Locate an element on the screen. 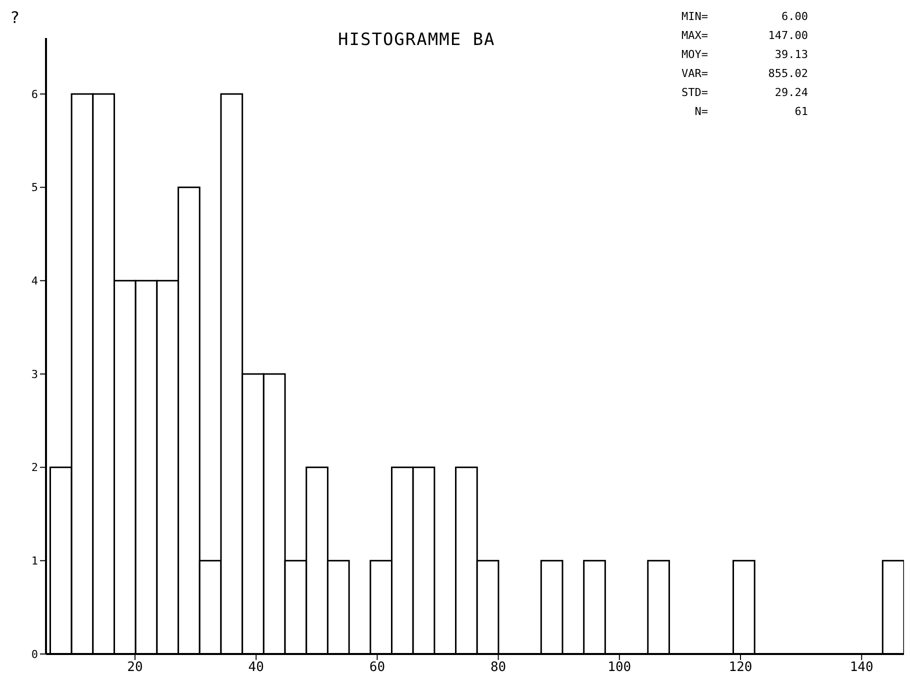 The width and height of the screenshot is (910, 692). y-tick-label: 3 is located at coordinates (34, 374).